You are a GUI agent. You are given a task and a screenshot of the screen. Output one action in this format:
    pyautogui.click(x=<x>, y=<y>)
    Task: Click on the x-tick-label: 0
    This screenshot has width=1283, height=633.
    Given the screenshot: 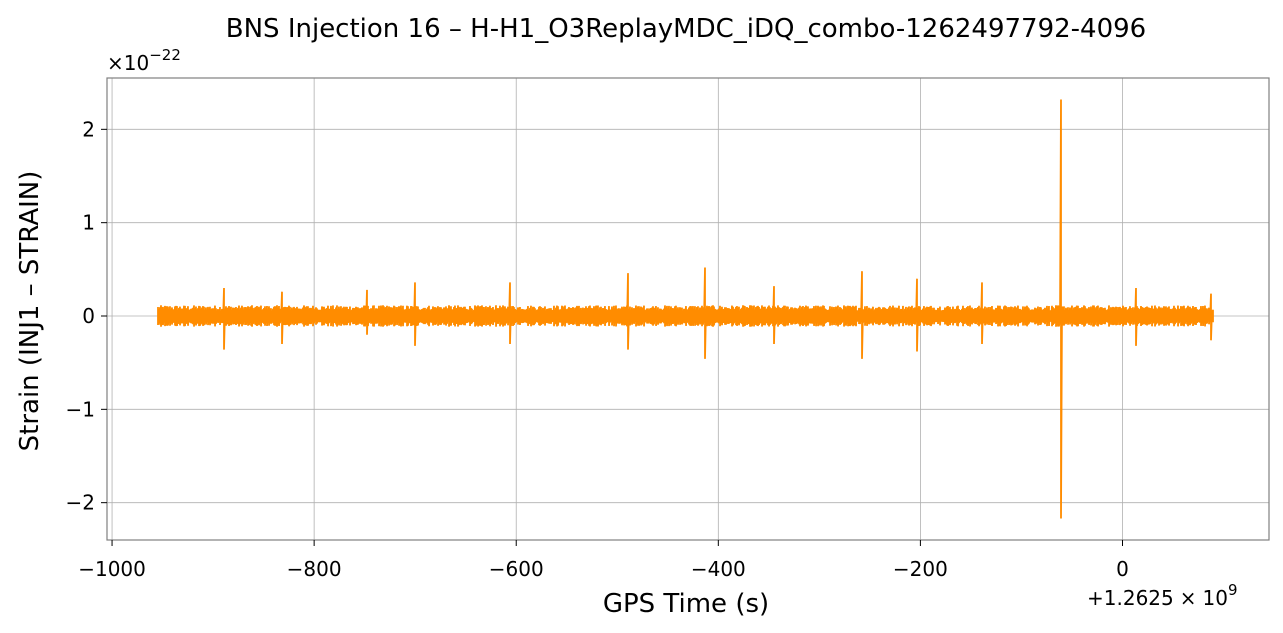 What is the action you would take?
    pyautogui.click(x=1122, y=569)
    